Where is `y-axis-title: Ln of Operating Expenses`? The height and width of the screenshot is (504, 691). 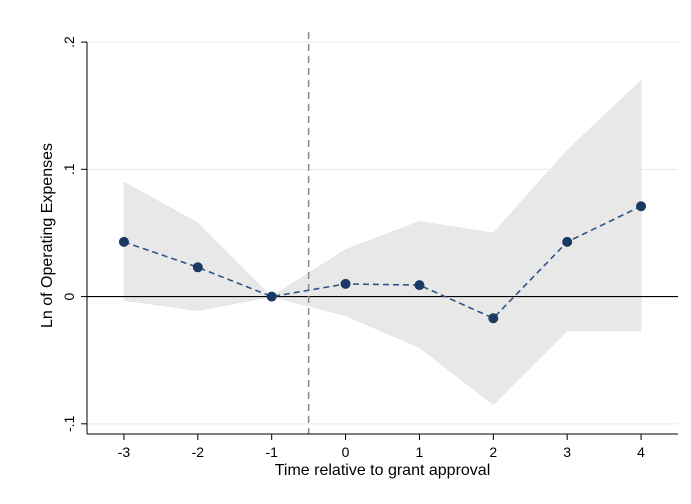
y-axis-title: Ln of Operating Expenses is located at coordinates (47, 235).